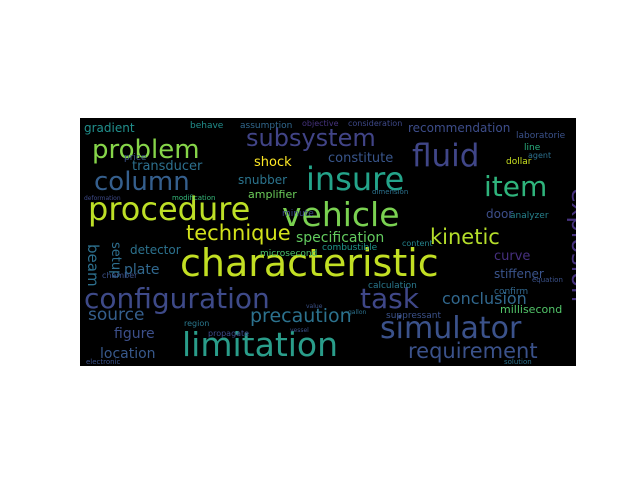  Describe the element at coordinates (451, 328) in the screenshot. I see `word-simulator: simulator` at that location.